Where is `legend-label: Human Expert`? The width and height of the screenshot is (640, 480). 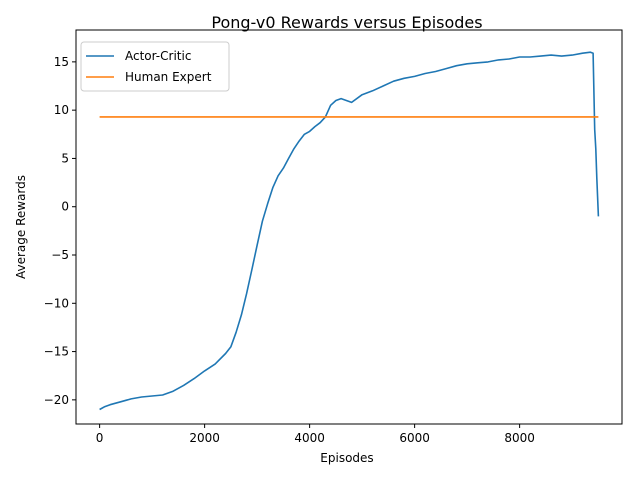 legend-label: Human Expert is located at coordinates (168, 77).